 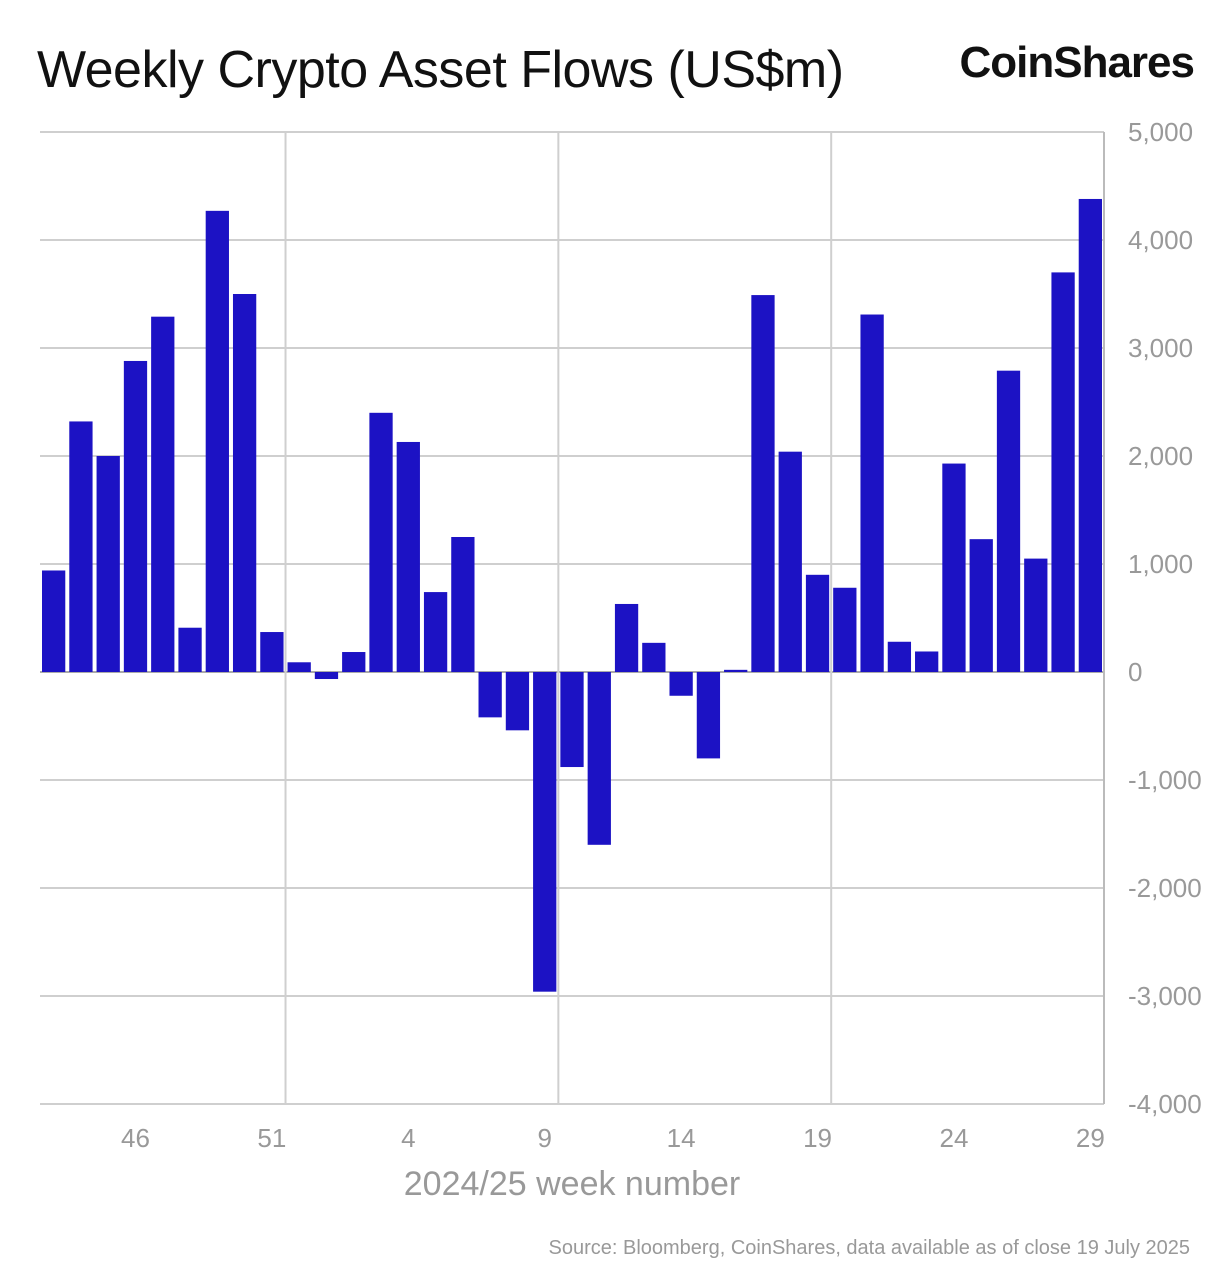 What do you see at coordinates (681, 1138) in the screenshot?
I see `x-tick-label: 14` at bounding box center [681, 1138].